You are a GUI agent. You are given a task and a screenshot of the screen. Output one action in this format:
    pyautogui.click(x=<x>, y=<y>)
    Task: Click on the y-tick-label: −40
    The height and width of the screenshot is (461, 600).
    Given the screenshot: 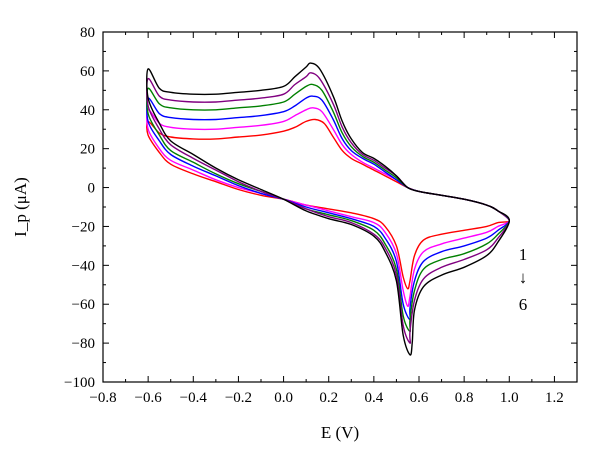 What is the action you would take?
    pyautogui.click(x=83, y=266)
    